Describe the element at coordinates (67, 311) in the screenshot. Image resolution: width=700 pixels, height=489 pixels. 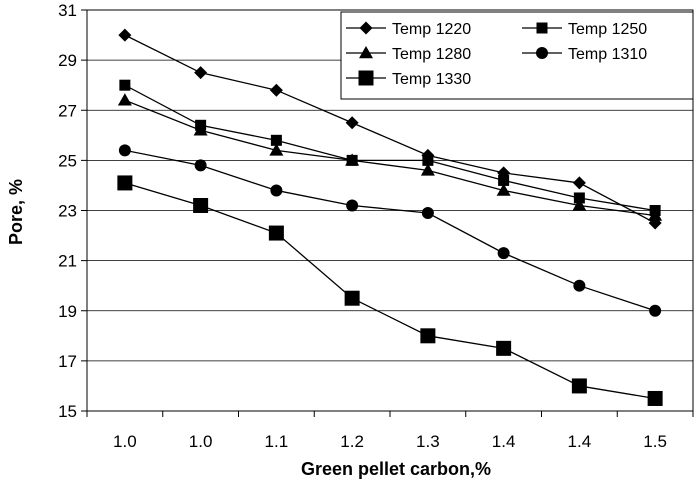
I see `y-tick-label: 19` at that location.